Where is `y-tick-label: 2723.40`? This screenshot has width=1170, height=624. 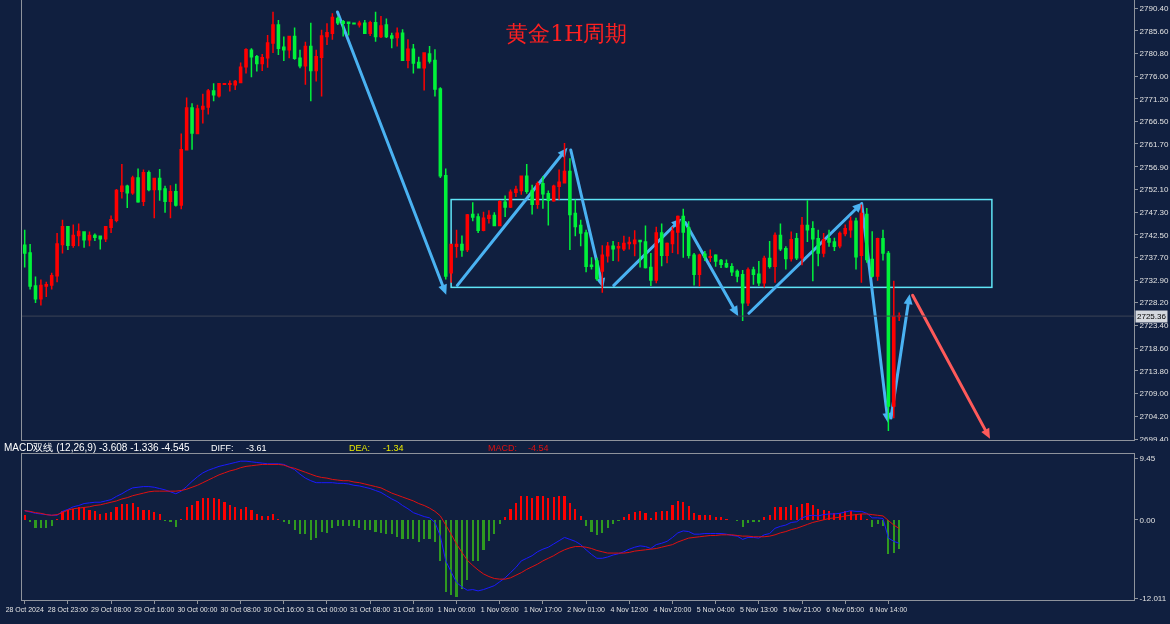
y-tick-label: 2723.40 is located at coordinates (1154, 326).